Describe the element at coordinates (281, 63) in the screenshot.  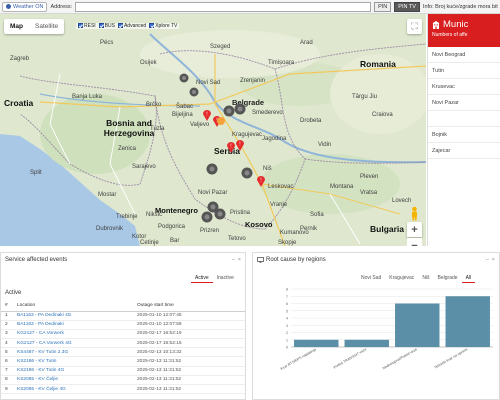
I see `label-timisoara: Timișoara` at that location.